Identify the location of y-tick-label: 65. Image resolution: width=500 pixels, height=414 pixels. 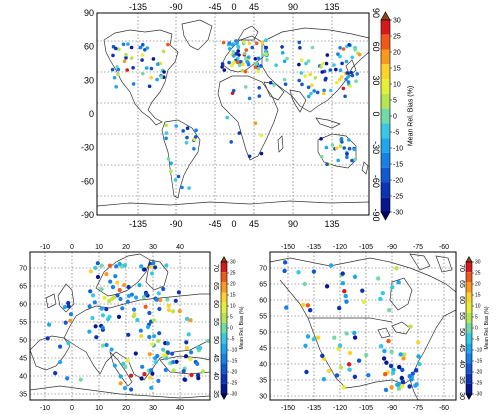
(263, 284).